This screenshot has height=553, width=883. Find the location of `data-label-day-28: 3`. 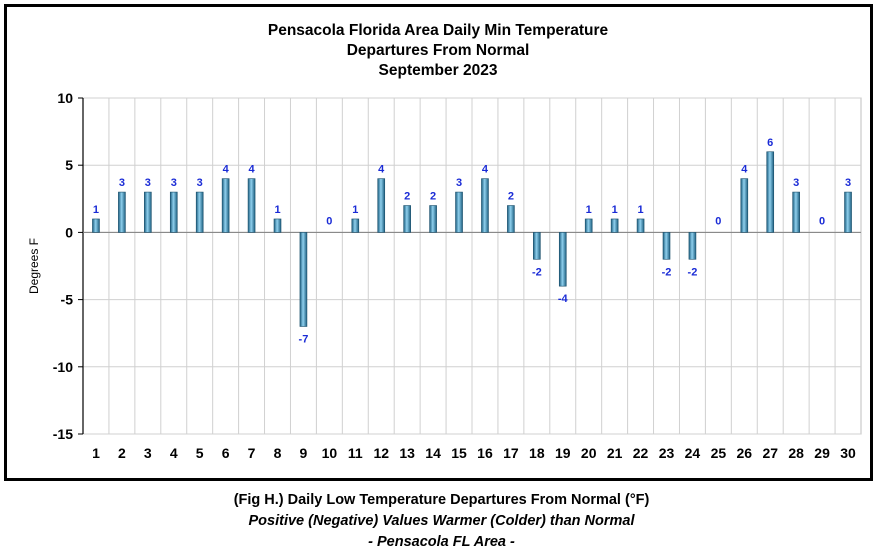

data-label-day-28: 3 is located at coordinates (796, 183).